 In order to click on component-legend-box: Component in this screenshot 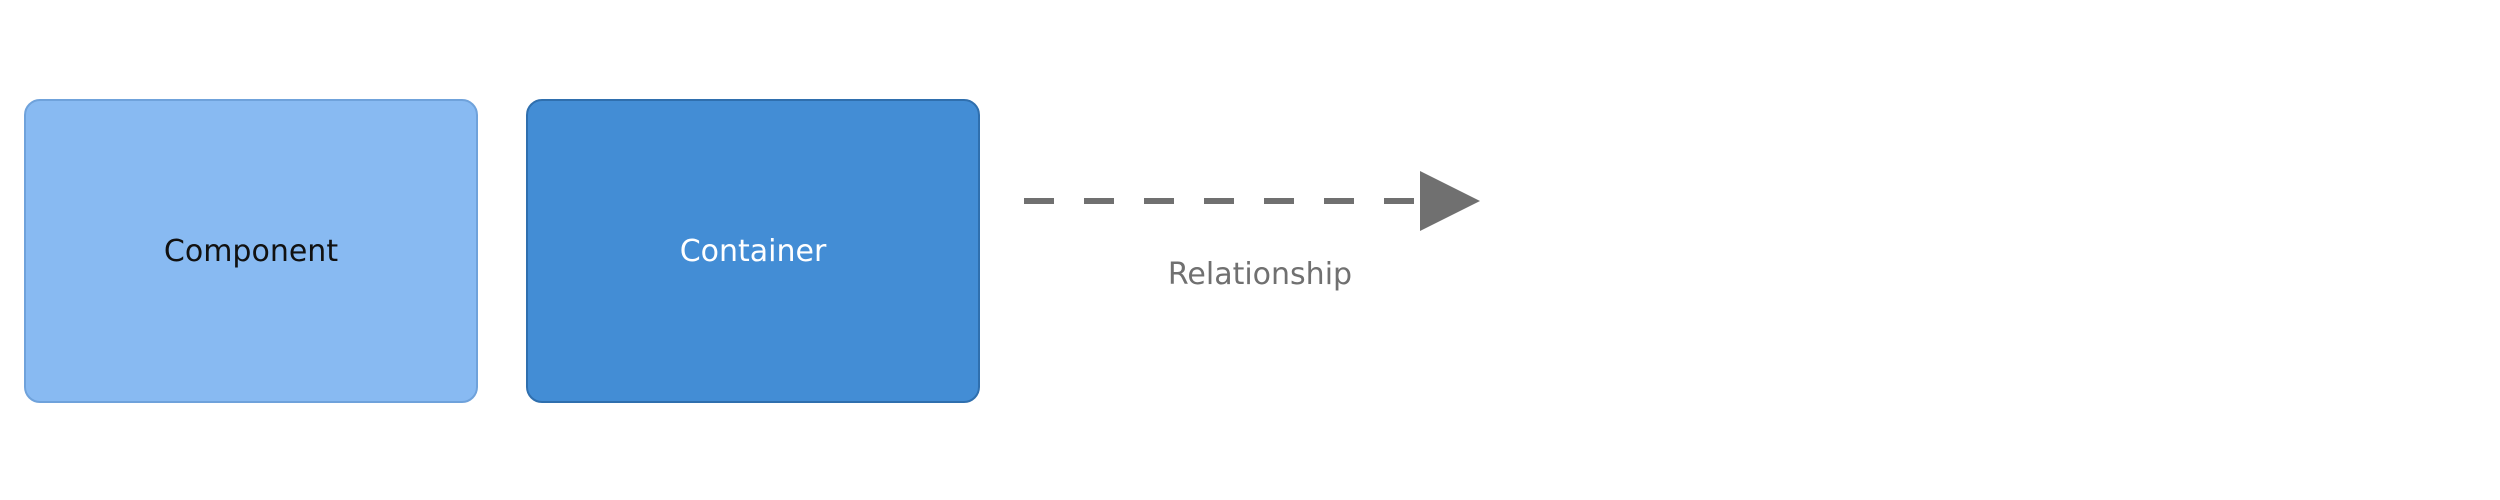, I will do `click(251, 251)`.